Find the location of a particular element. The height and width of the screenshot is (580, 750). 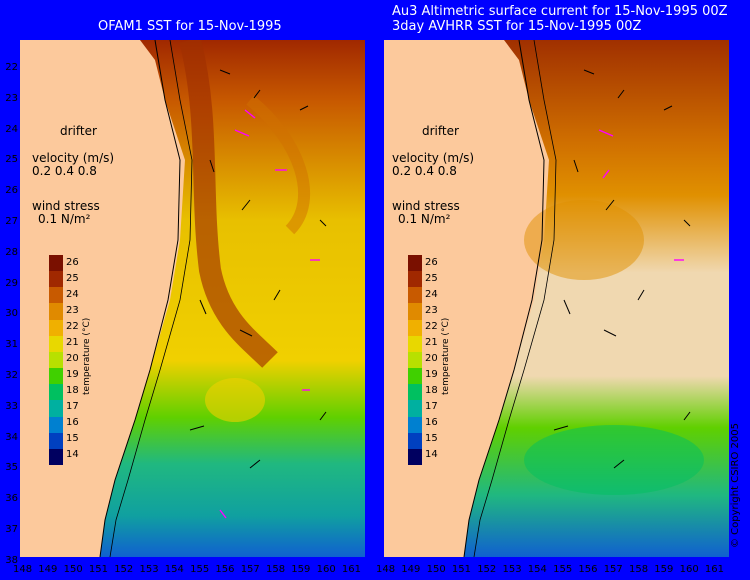

left-title: OFAM1 SST for 15-Nov-1995 is located at coordinates (190, 26).